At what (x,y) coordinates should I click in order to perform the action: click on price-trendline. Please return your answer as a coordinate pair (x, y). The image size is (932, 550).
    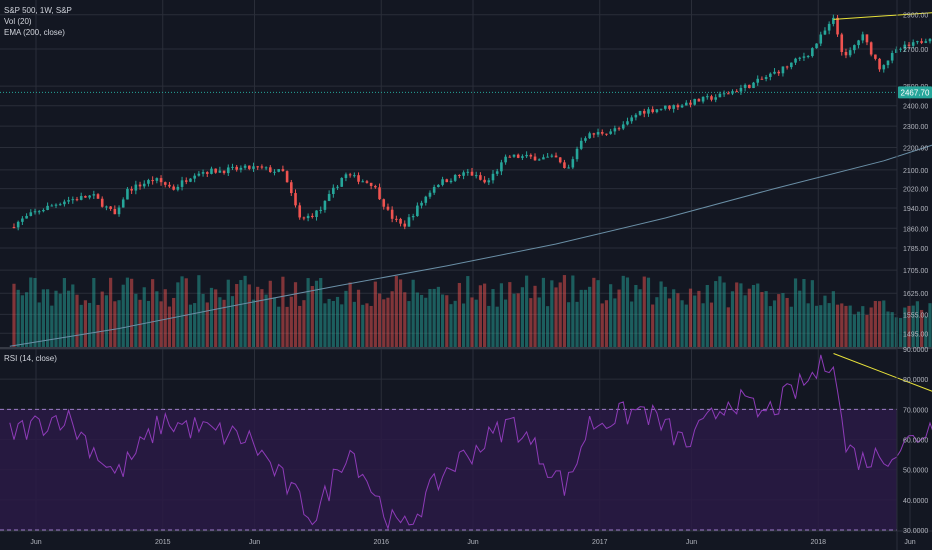
    Looking at the image, I should click on (882, 15).